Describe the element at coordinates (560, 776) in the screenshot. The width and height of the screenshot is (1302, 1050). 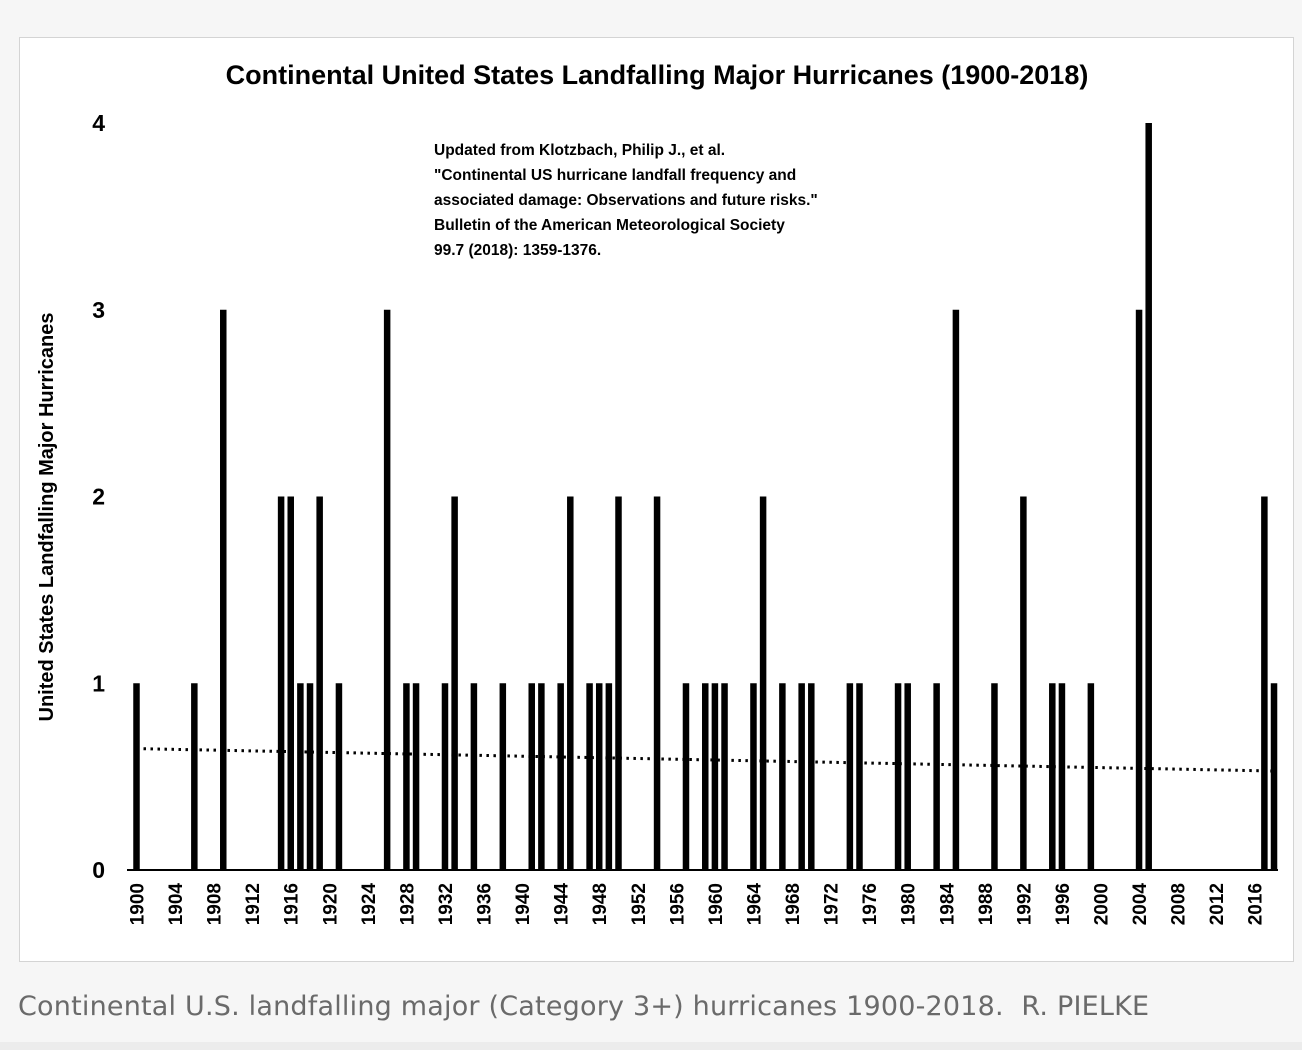
I see `bar-1944` at that location.